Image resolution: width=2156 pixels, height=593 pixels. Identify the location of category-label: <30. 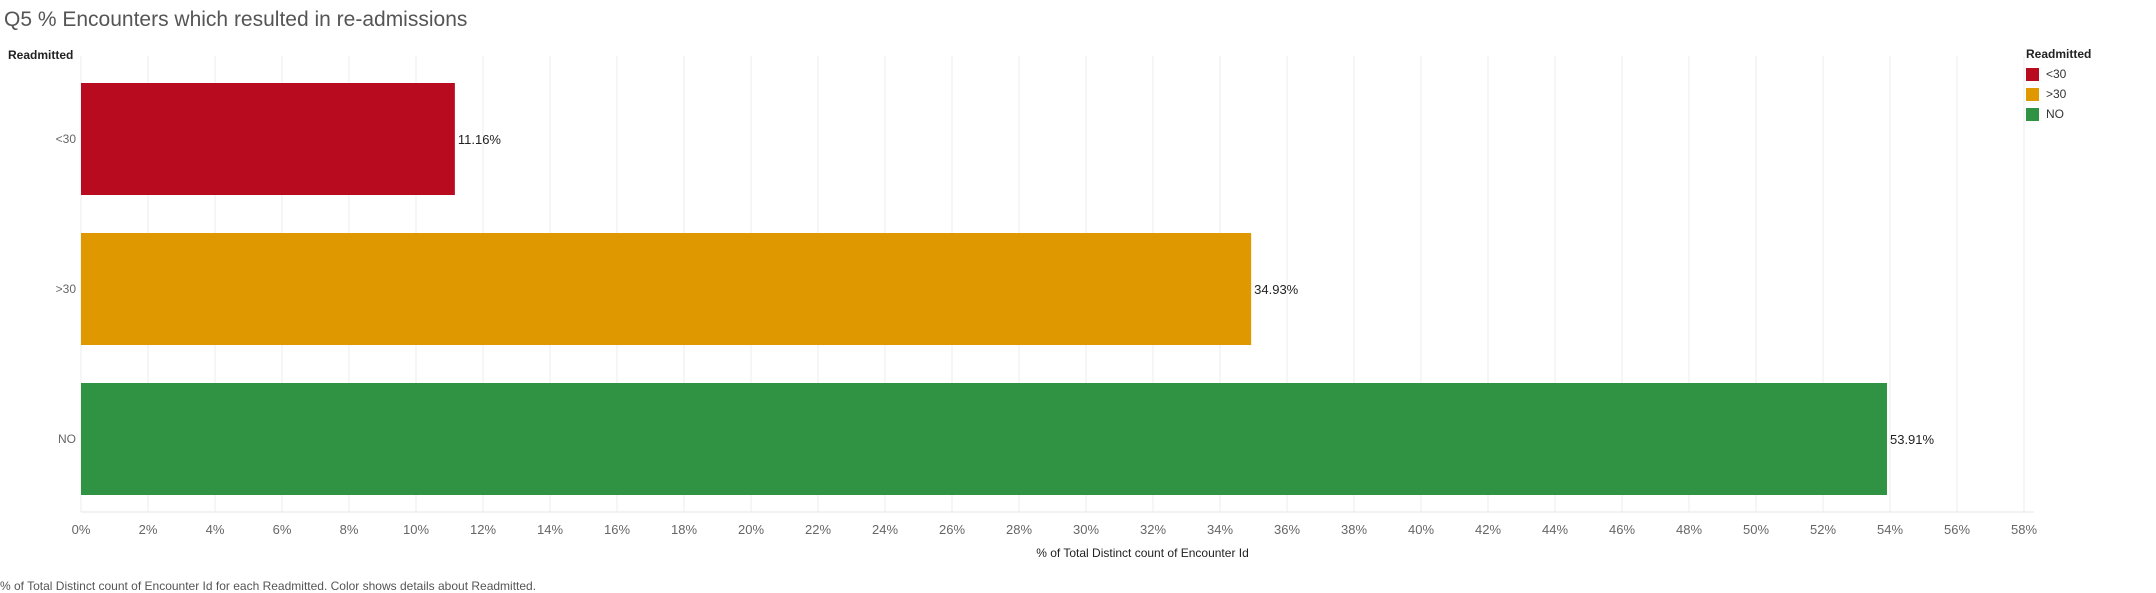
(66, 139).